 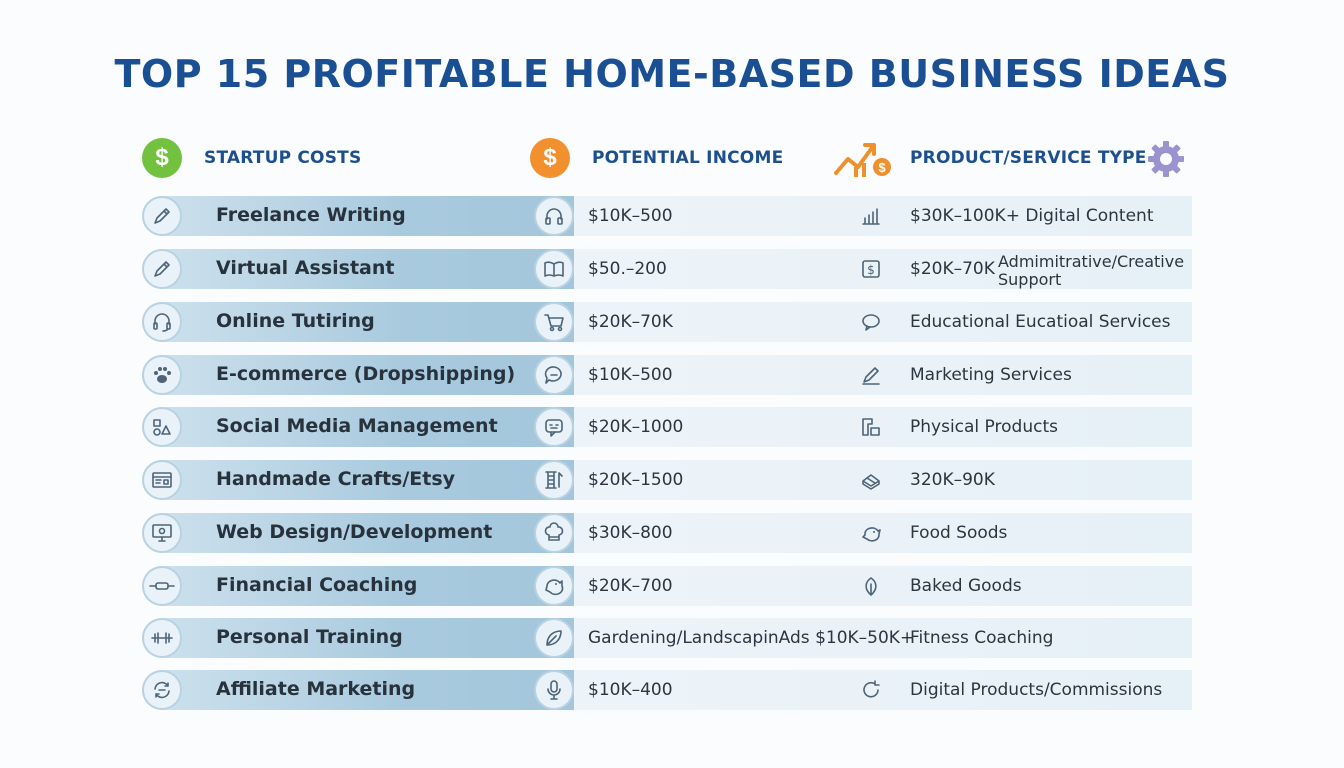 What do you see at coordinates (309, 637) in the screenshot?
I see `business-name: Personal Training` at bounding box center [309, 637].